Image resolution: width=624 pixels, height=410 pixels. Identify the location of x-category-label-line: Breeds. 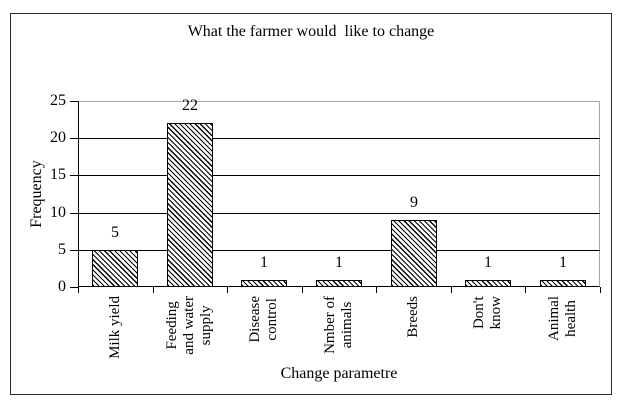
(413, 317).